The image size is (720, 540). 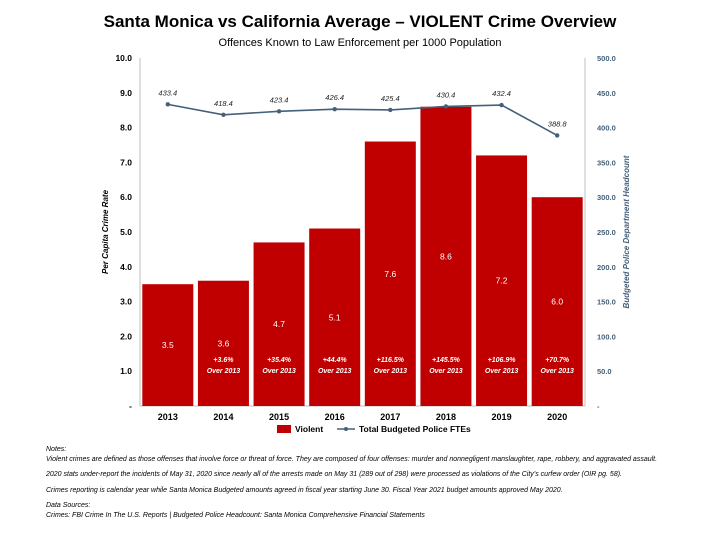 I want to click on y2-tick-label: 200.0, so click(x=606, y=267).